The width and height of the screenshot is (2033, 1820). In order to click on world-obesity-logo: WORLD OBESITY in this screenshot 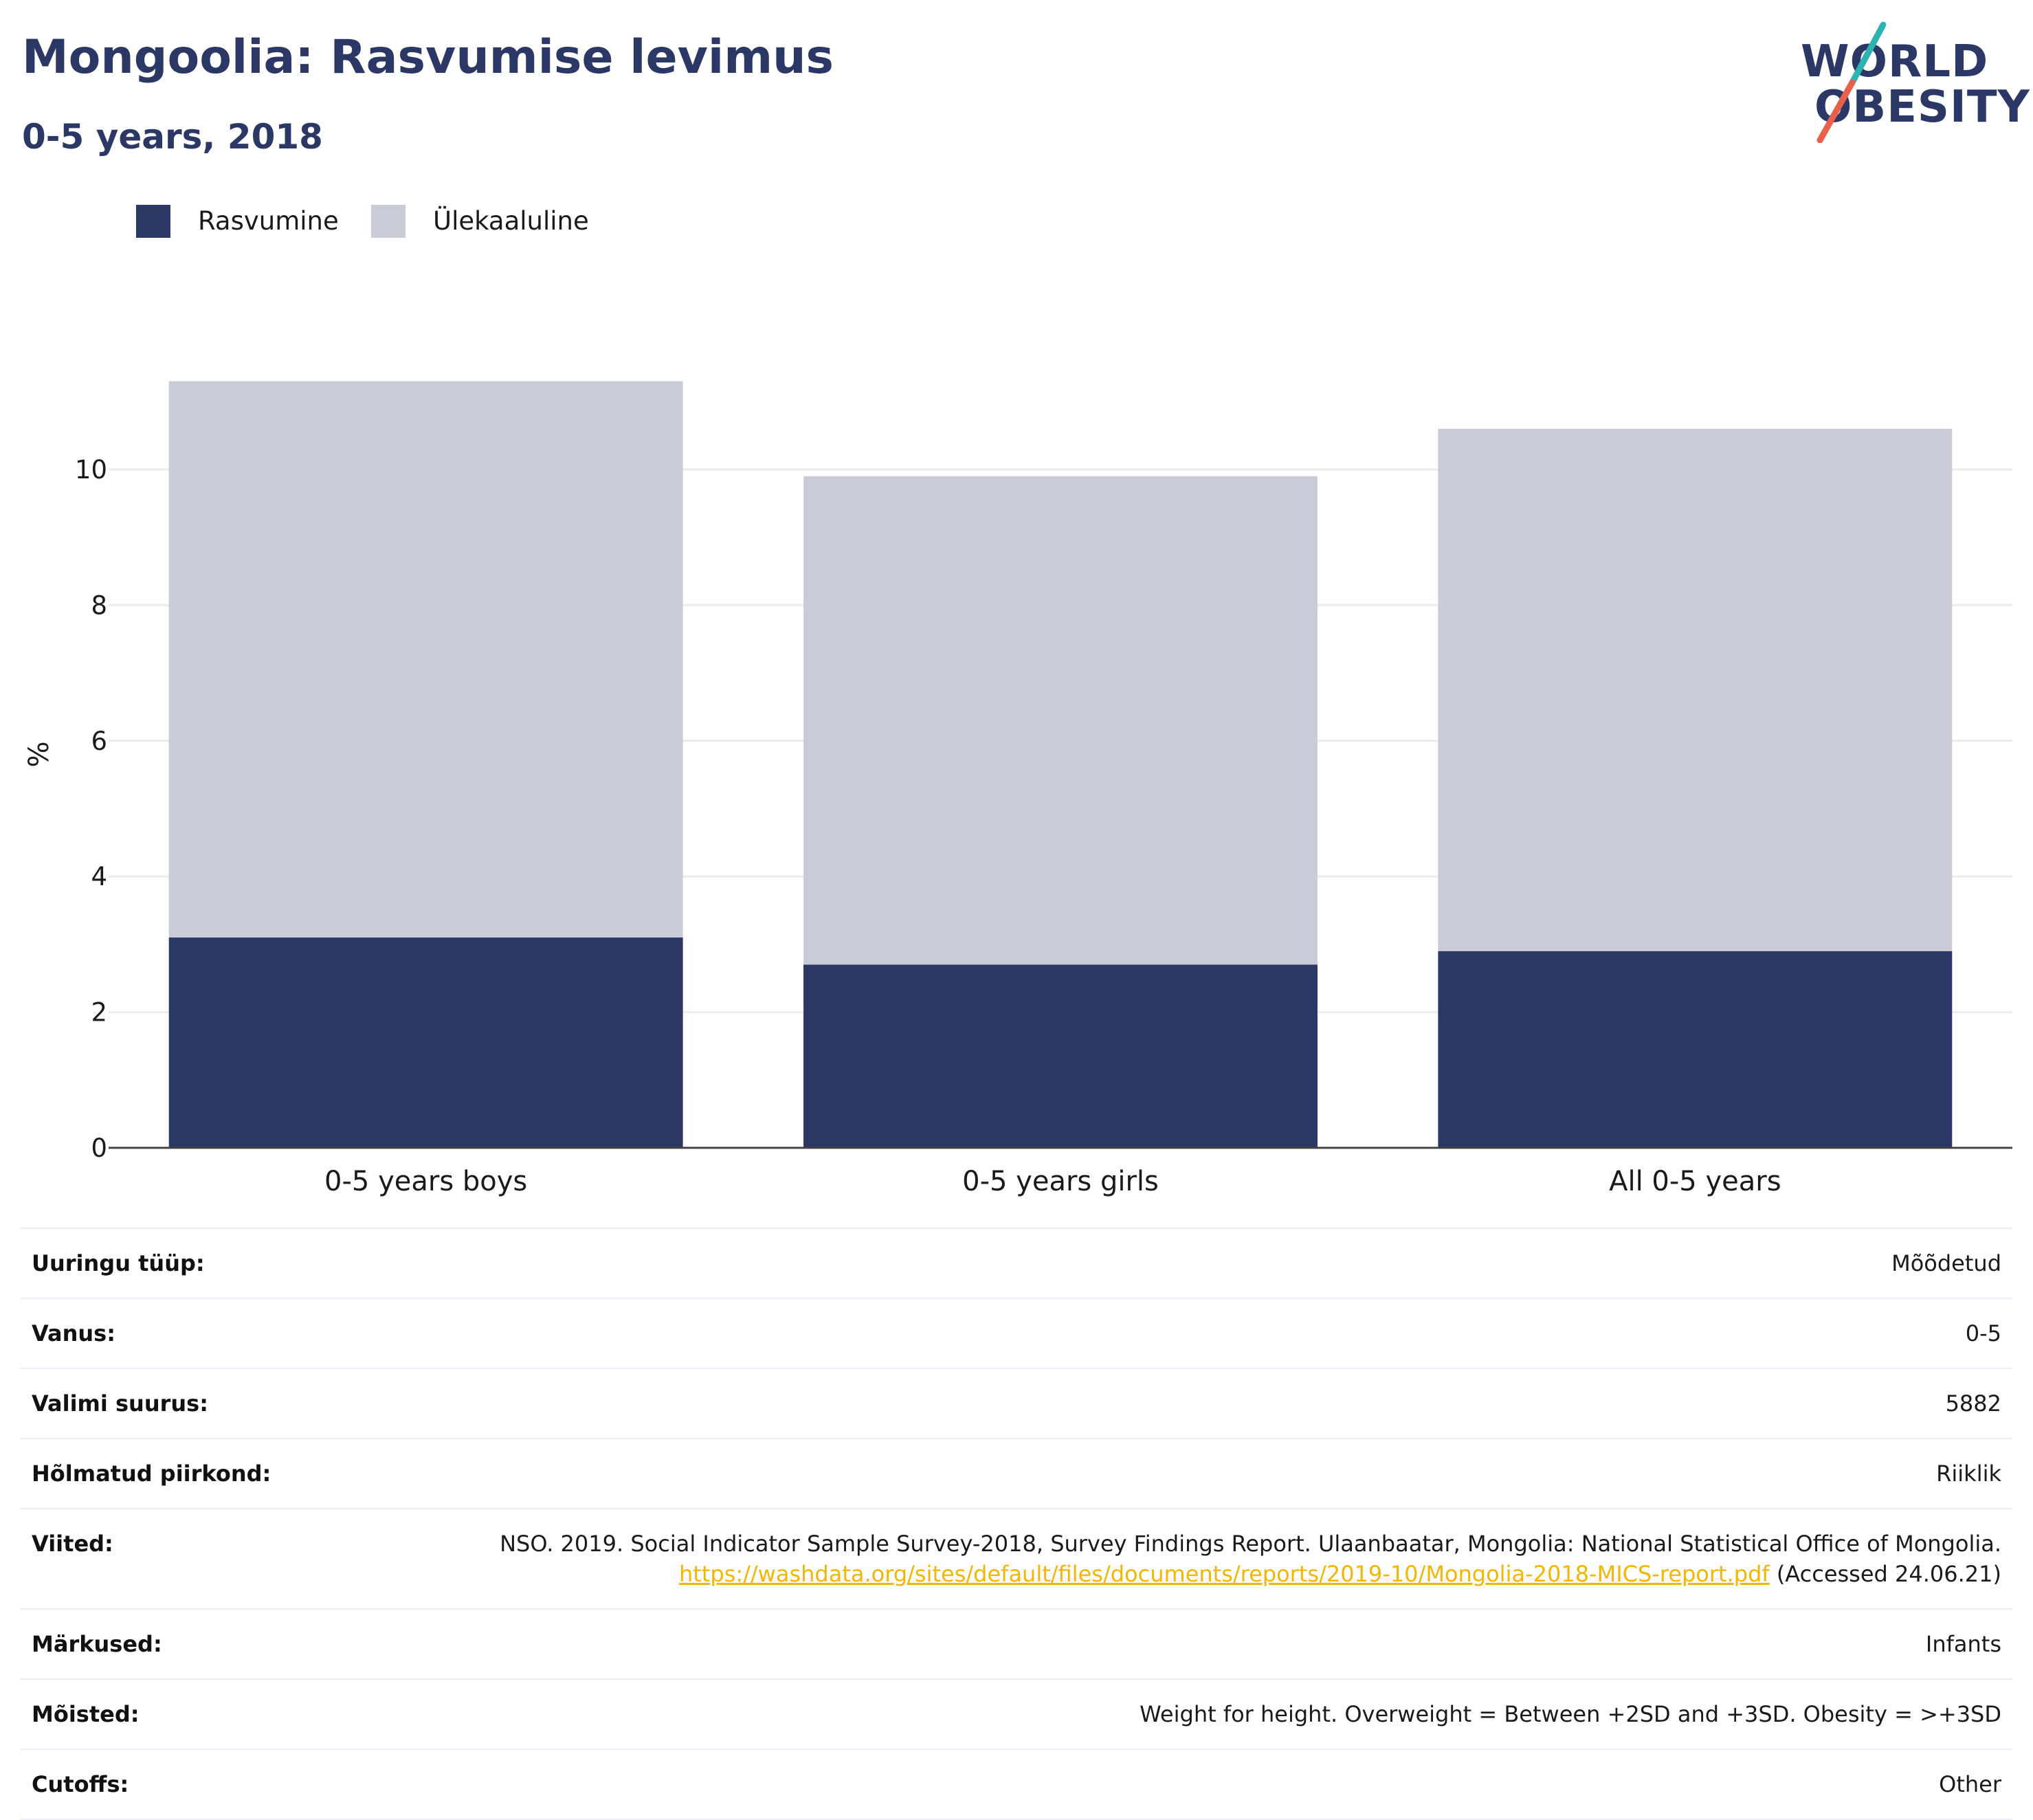, I will do `click(1908, 81)`.